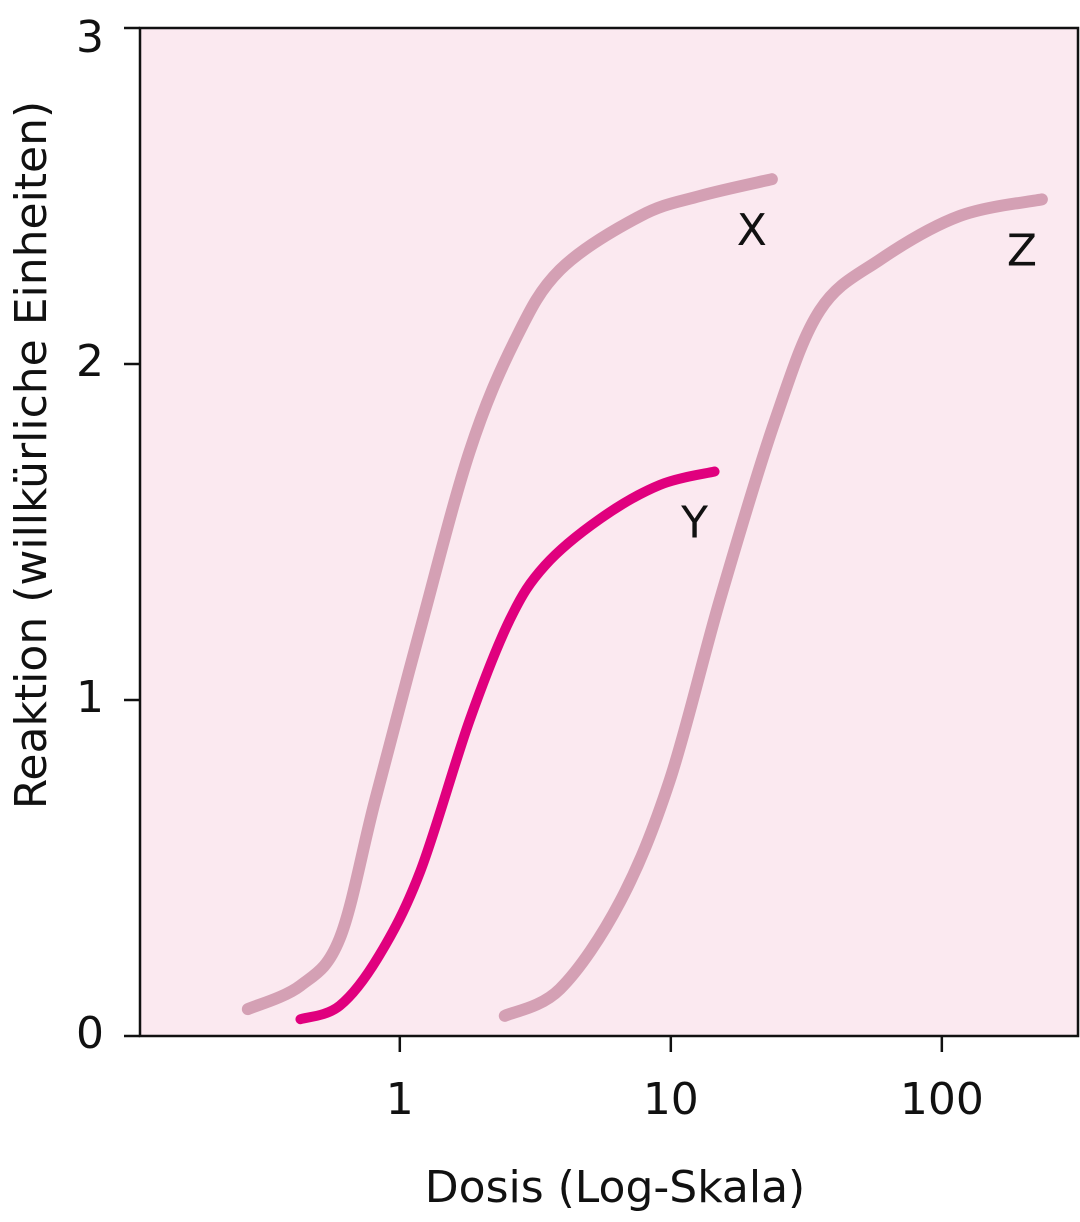 This screenshot has width=1080, height=1222. What do you see at coordinates (90, 37) in the screenshot?
I see `y-tick-label: 3` at bounding box center [90, 37].